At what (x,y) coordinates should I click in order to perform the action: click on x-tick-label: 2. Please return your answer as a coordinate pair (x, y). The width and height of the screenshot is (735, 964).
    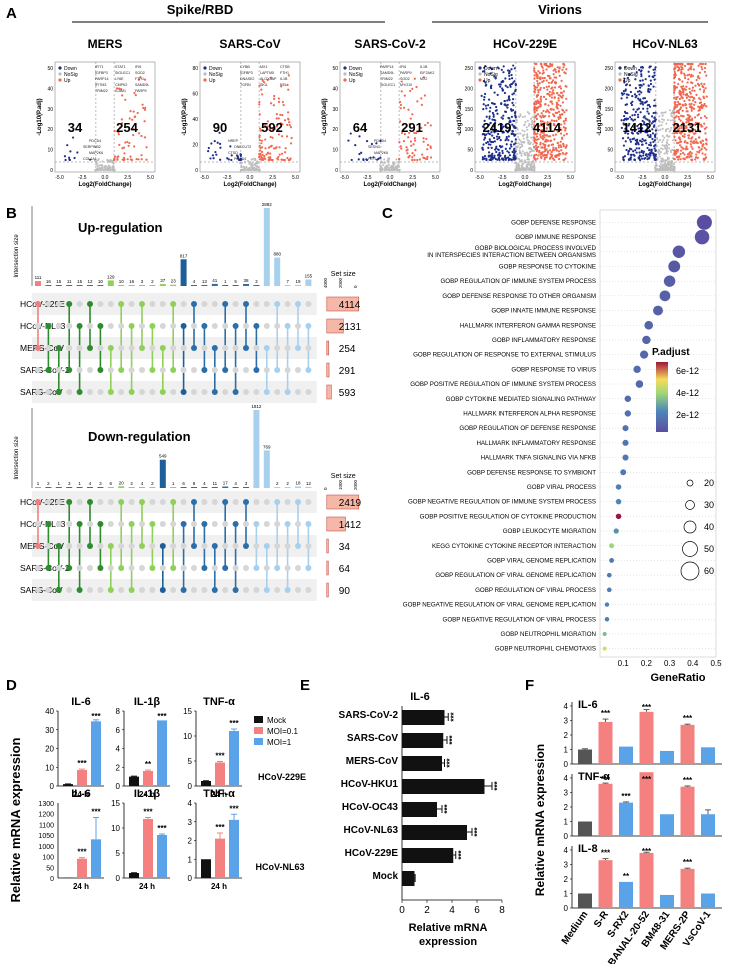
    Looking at the image, I should click on (427, 910).